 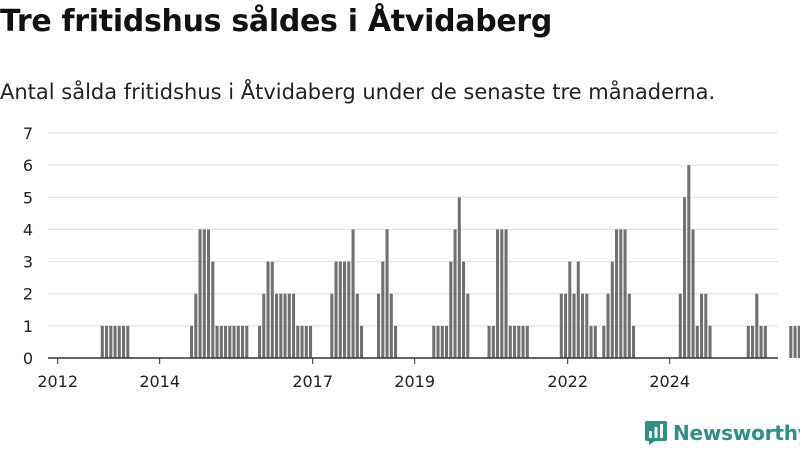 I want to click on newsworthy-logo-text: Newsworthy, so click(x=736, y=433).